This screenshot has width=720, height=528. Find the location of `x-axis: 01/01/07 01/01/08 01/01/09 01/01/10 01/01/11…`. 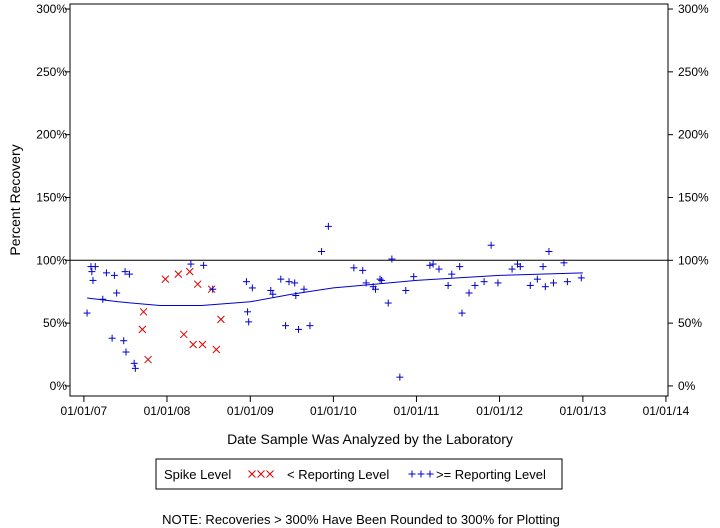

x-axis: 01/01/07 01/01/08 01/01/09 01/01/10 01/01/11… is located at coordinates (375, 407).